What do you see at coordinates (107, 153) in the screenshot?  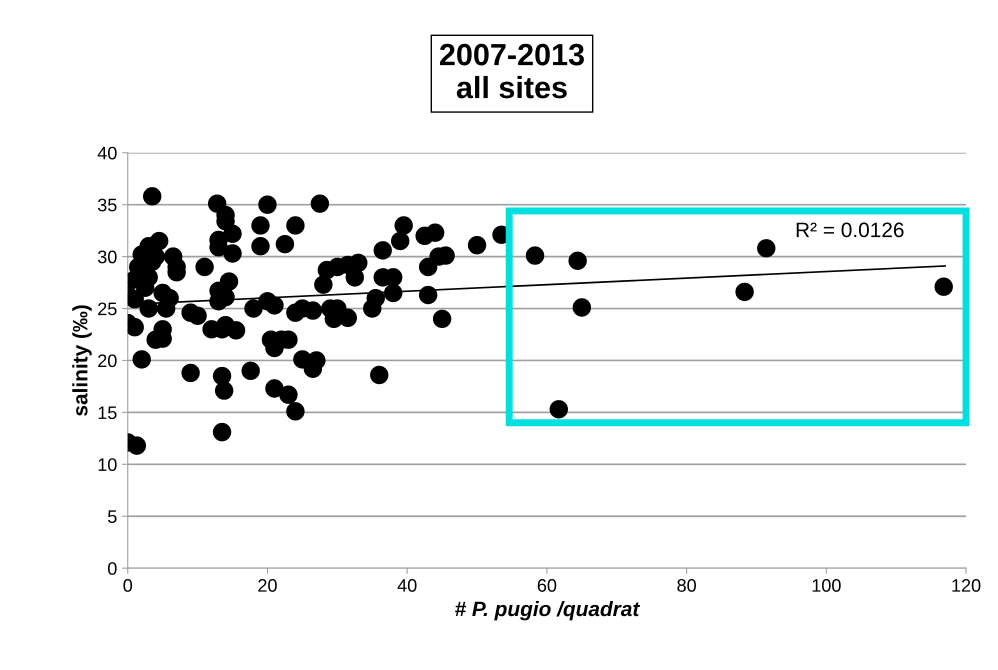 I see `y-tick-label: 40` at bounding box center [107, 153].